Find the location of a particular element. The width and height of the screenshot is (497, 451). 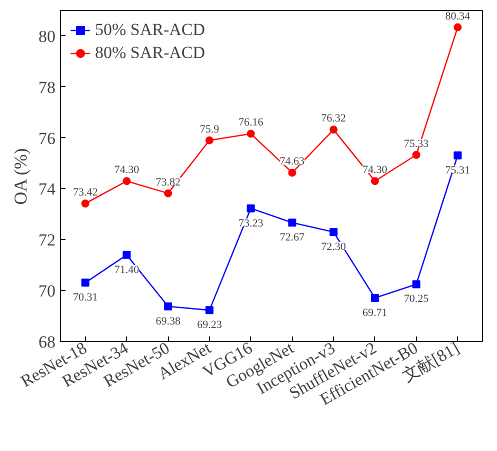

data-label: 70.25 is located at coordinates (417, 299).